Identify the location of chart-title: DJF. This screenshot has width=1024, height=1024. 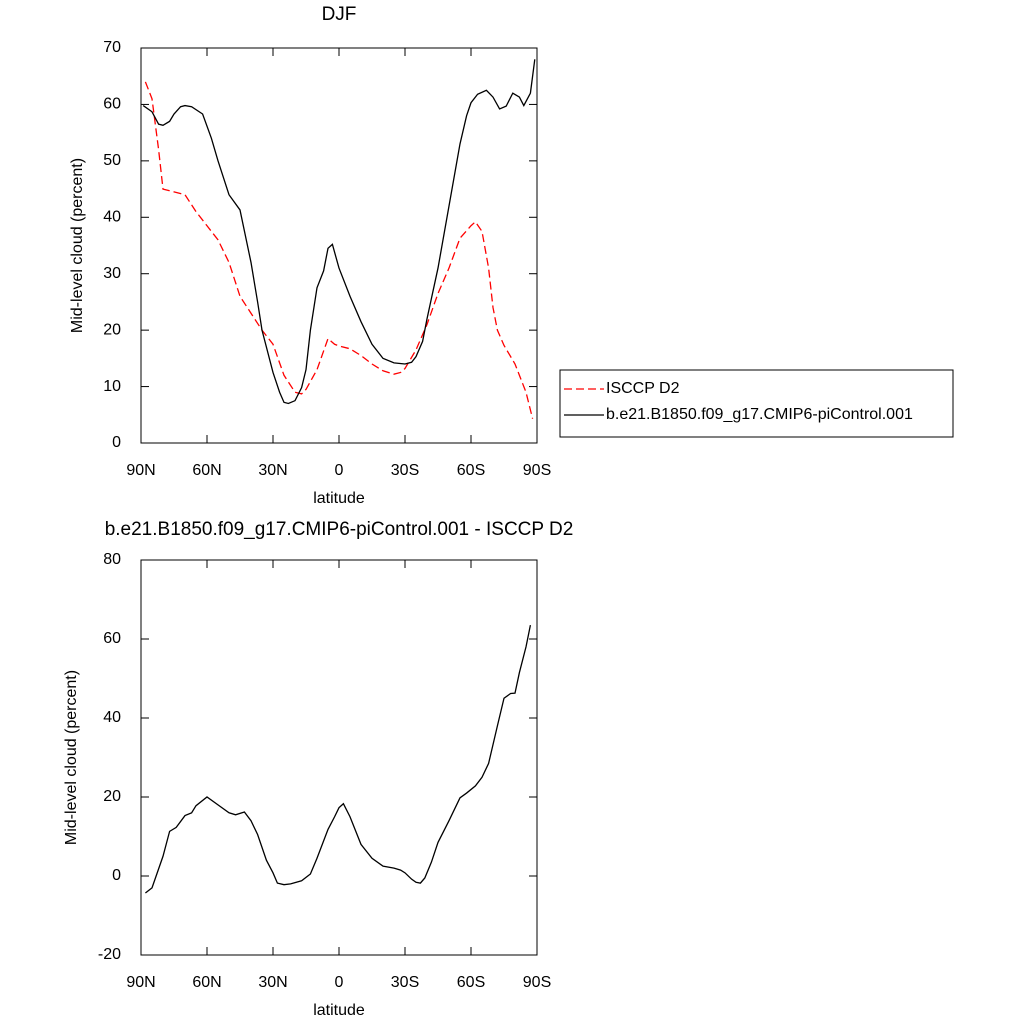
(339, 14).